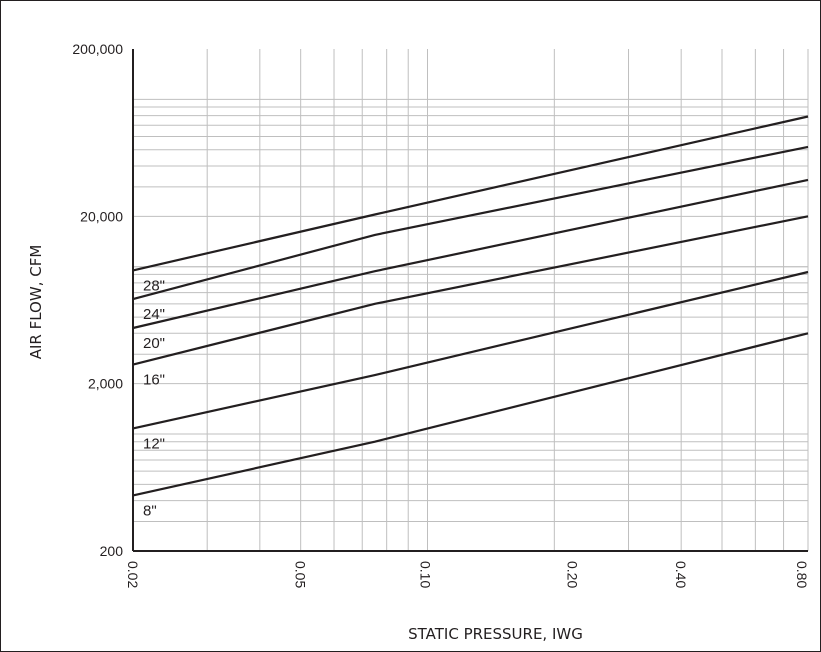  Describe the element at coordinates (97, 49) in the screenshot. I see `y-tick-label-3: 200,000` at that location.